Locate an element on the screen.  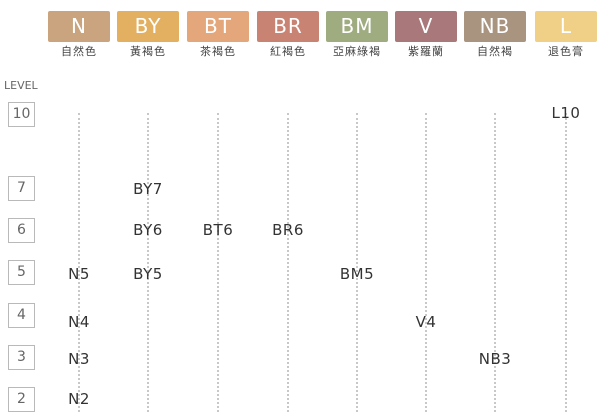
category-badge-l: L is located at coordinates (566, 26).